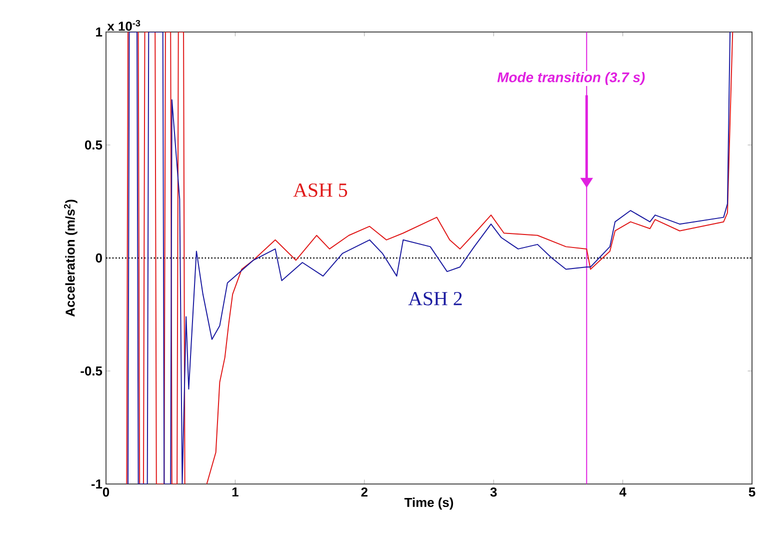 Image resolution: width=771 pixels, height=537 pixels. What do you see at coordinates (93, 145) in the screenshot?
I see `y-tick-label: 0.5` at bounding box center [93, 145].